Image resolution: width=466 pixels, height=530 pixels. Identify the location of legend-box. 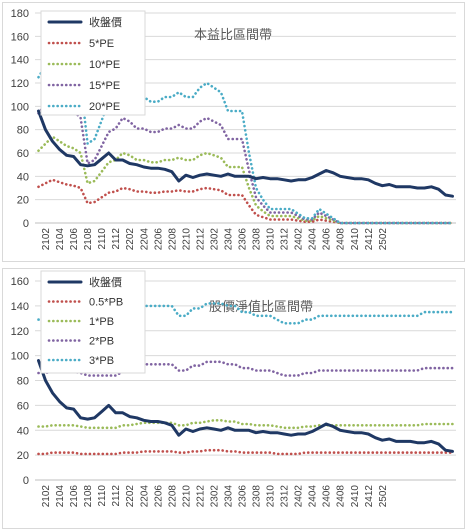
(93, 63).